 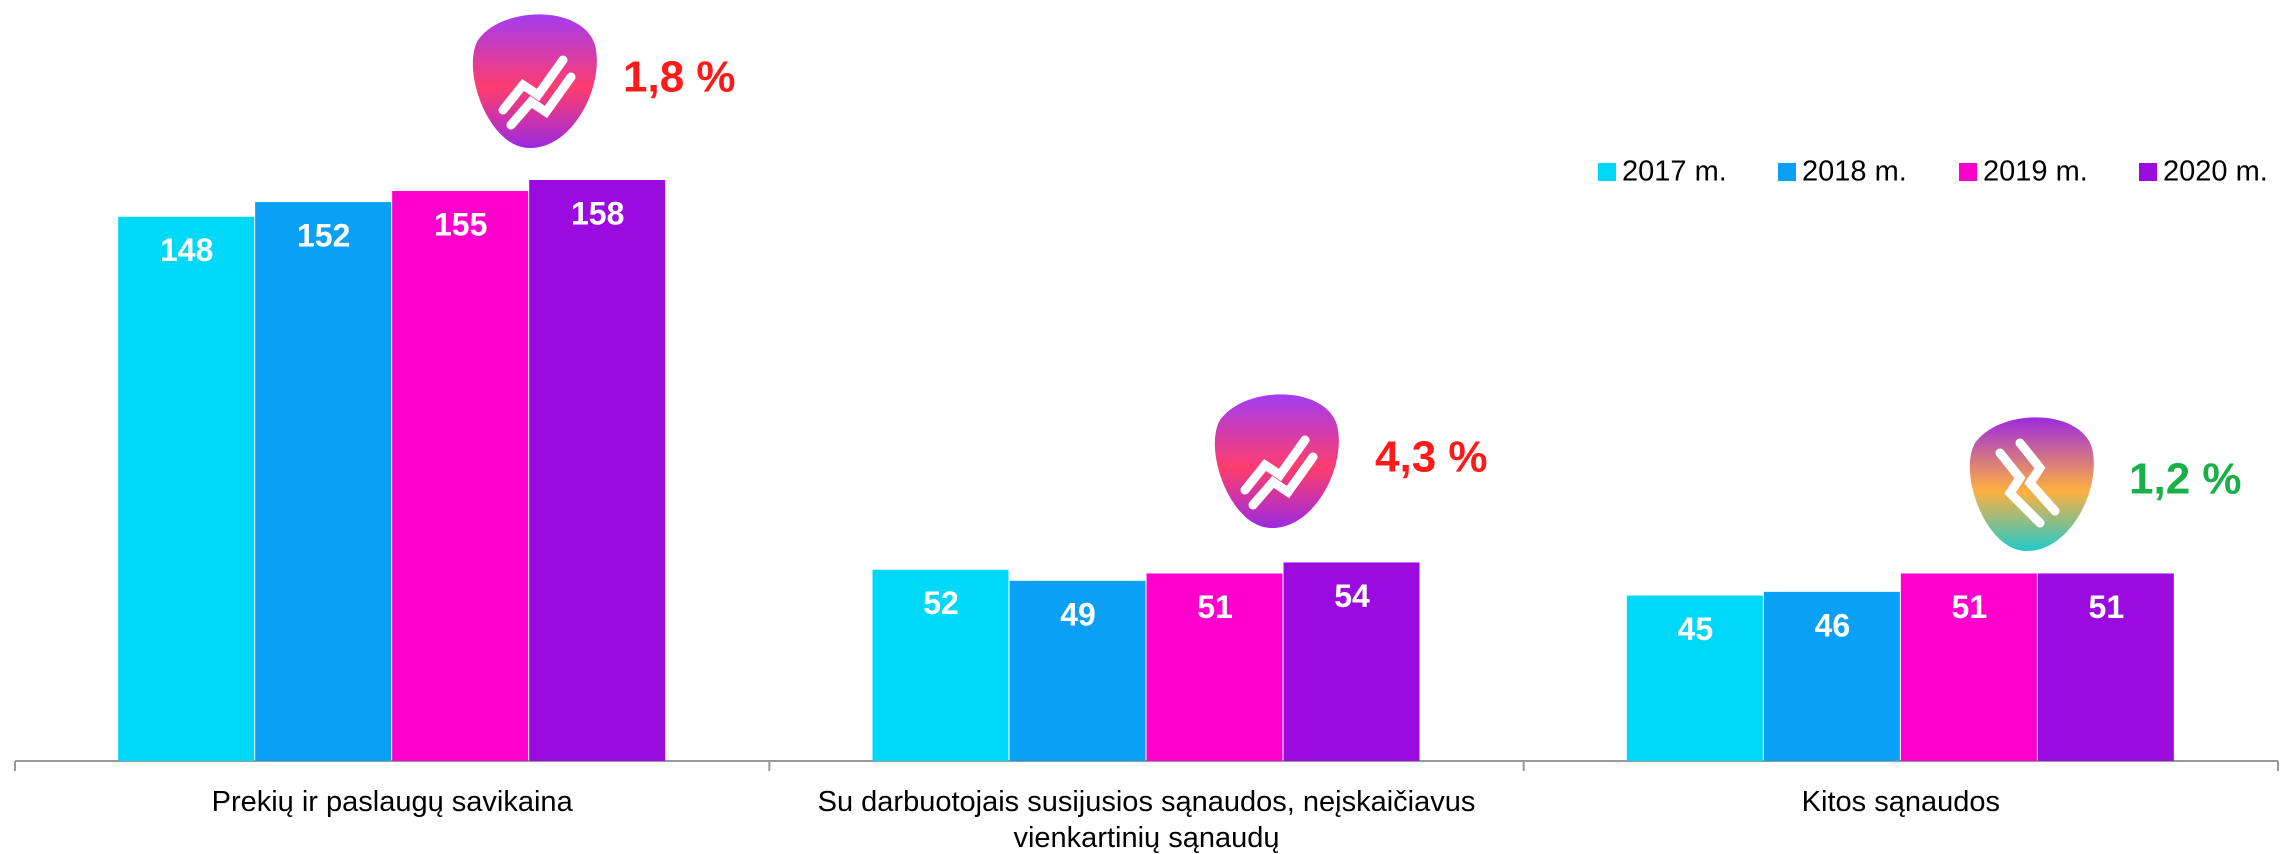 I want to click on data-label: 158, so click(x=597, y=213).